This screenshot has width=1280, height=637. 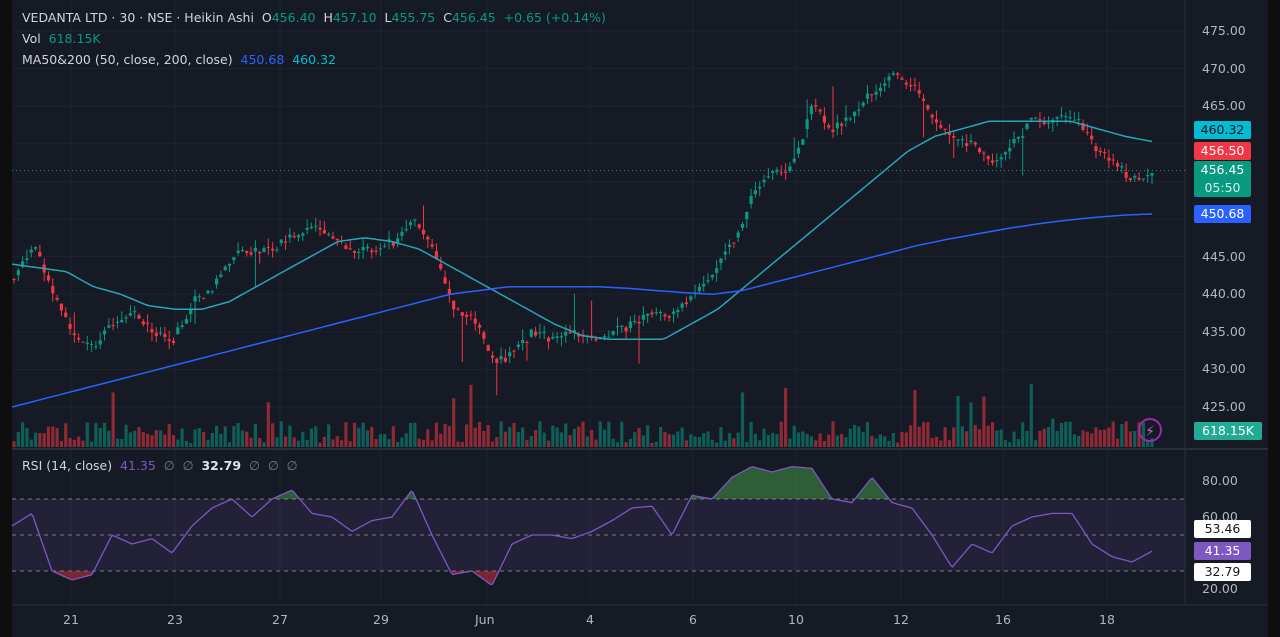 What do you see at coordinates (1222, 187) in the screenshot?
I see `bar-countdown: 05:50` at bounding box center [1222, 187].